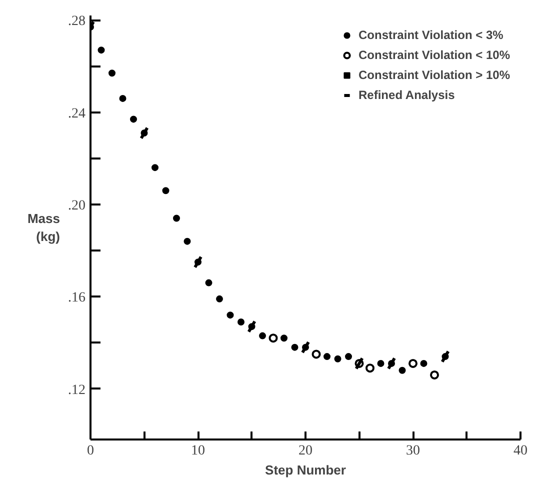 This screenshot has width=555, height=489. Describe the element at coordinates (77, 114) in the screenshot. I see `y-tick-label: .24` at that location.